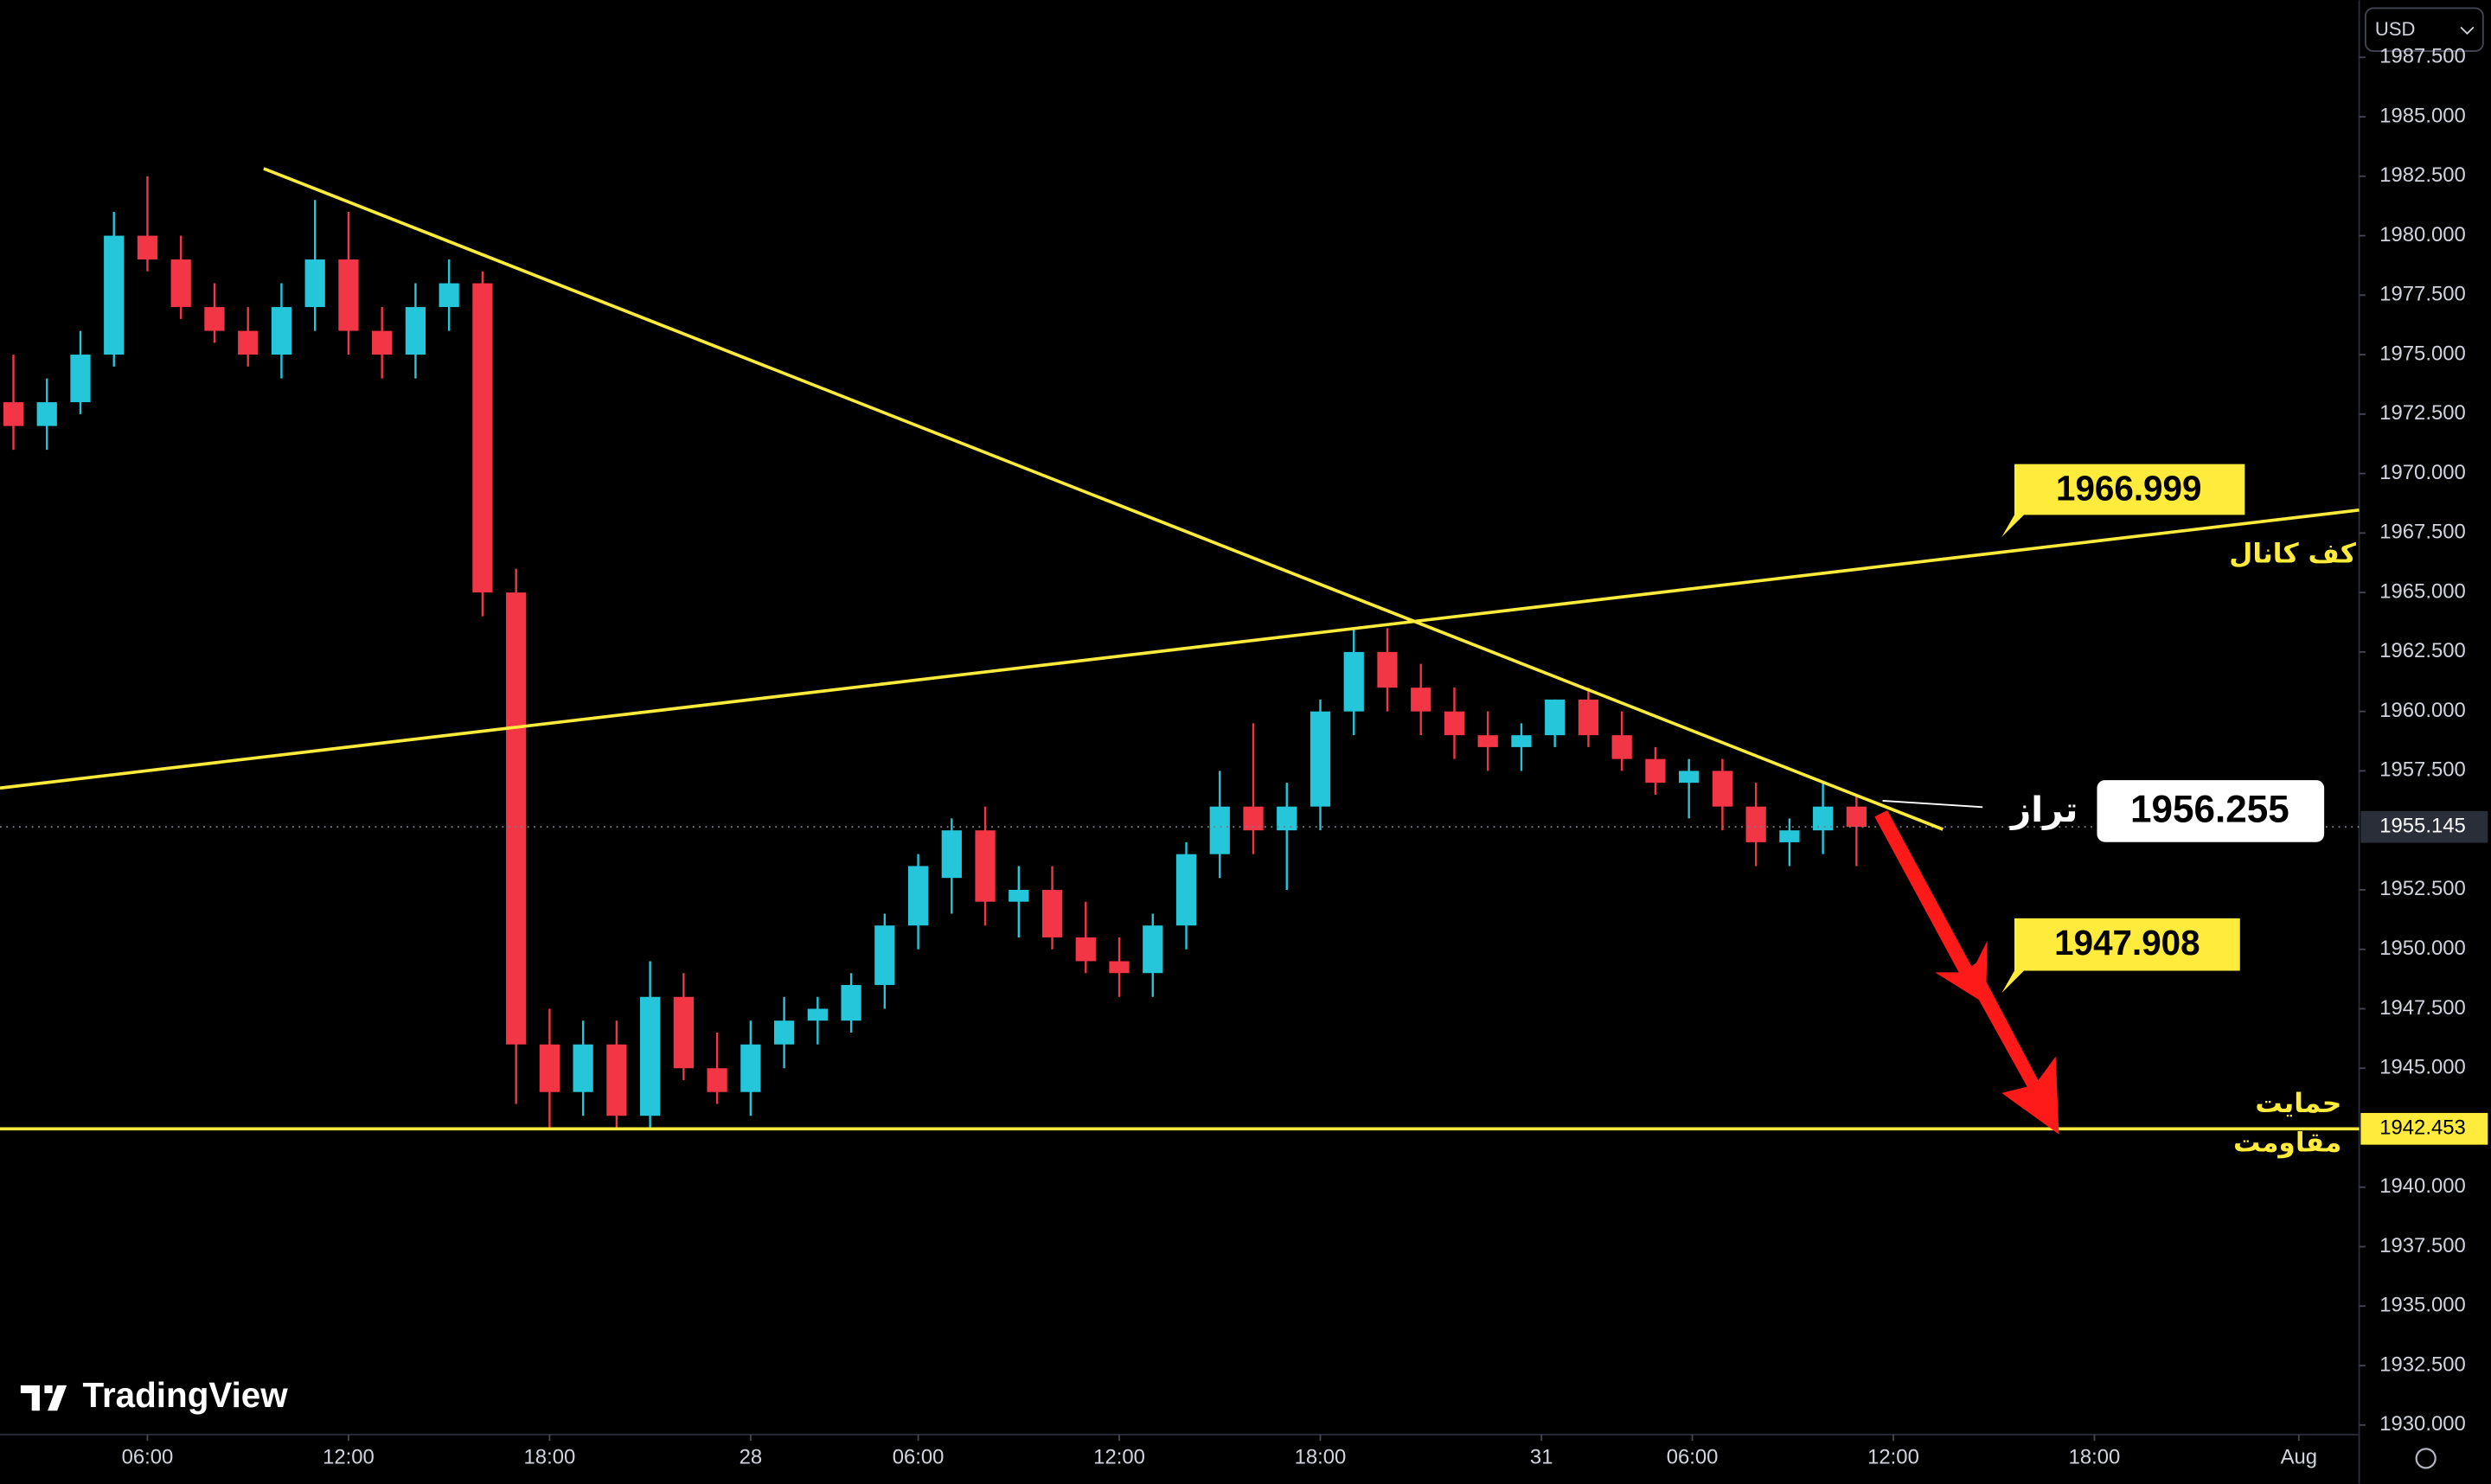  I want to click on y-tick-label: 1937.500, so click(2422, 1245).